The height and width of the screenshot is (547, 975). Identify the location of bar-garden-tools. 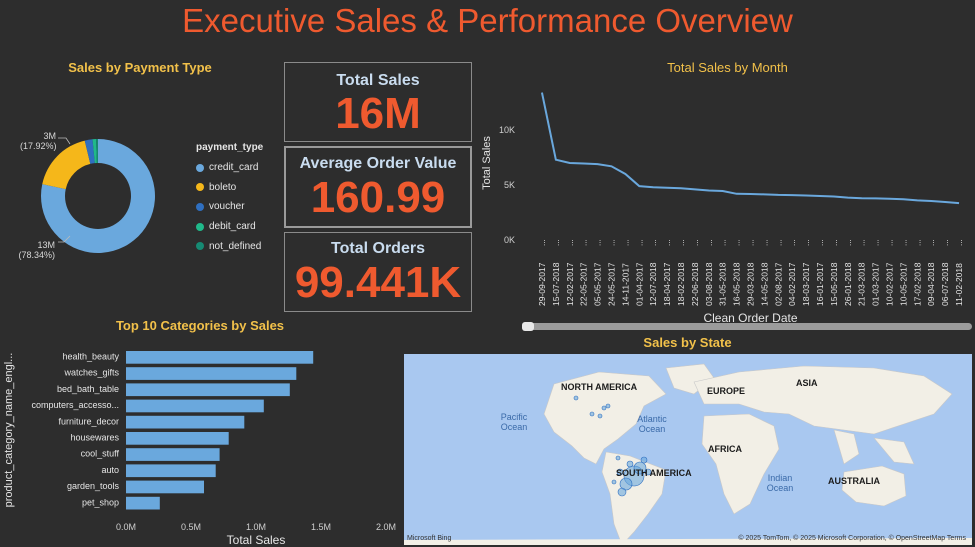
(165, 487).